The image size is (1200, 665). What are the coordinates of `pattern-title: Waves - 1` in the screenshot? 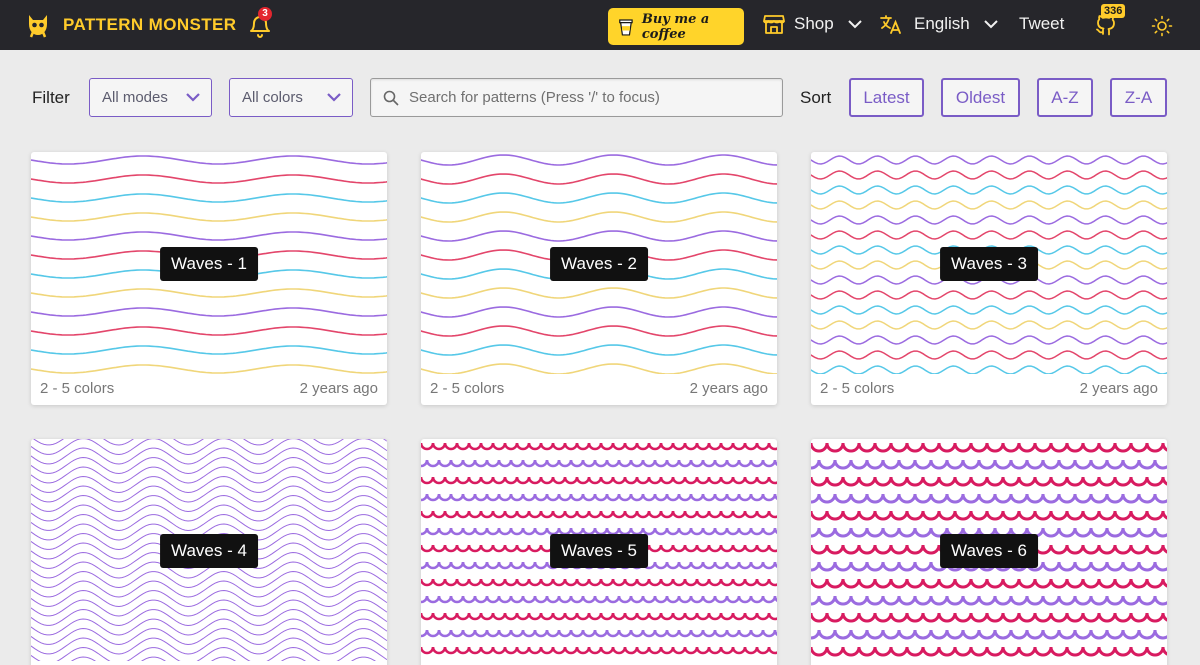 It's located at (209, 264).